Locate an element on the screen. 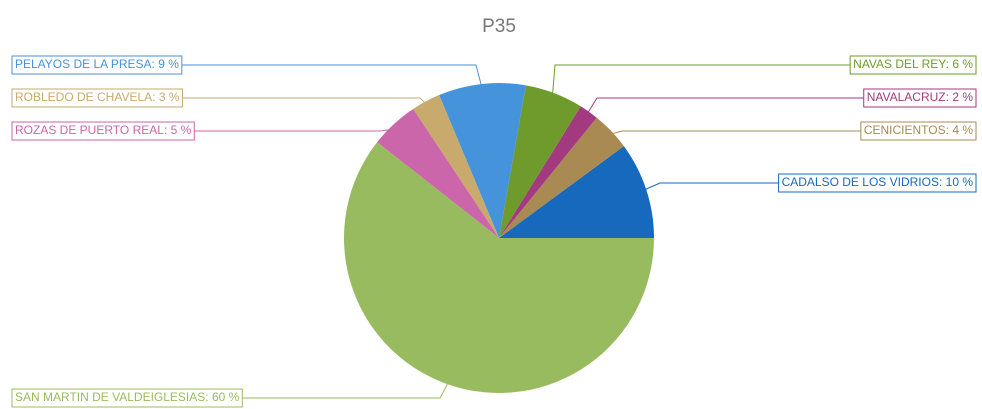 This screenshot has height=409, width=982. slice-label: NAVAS DEL REY: 6 % is located at coordinates (764, 77).